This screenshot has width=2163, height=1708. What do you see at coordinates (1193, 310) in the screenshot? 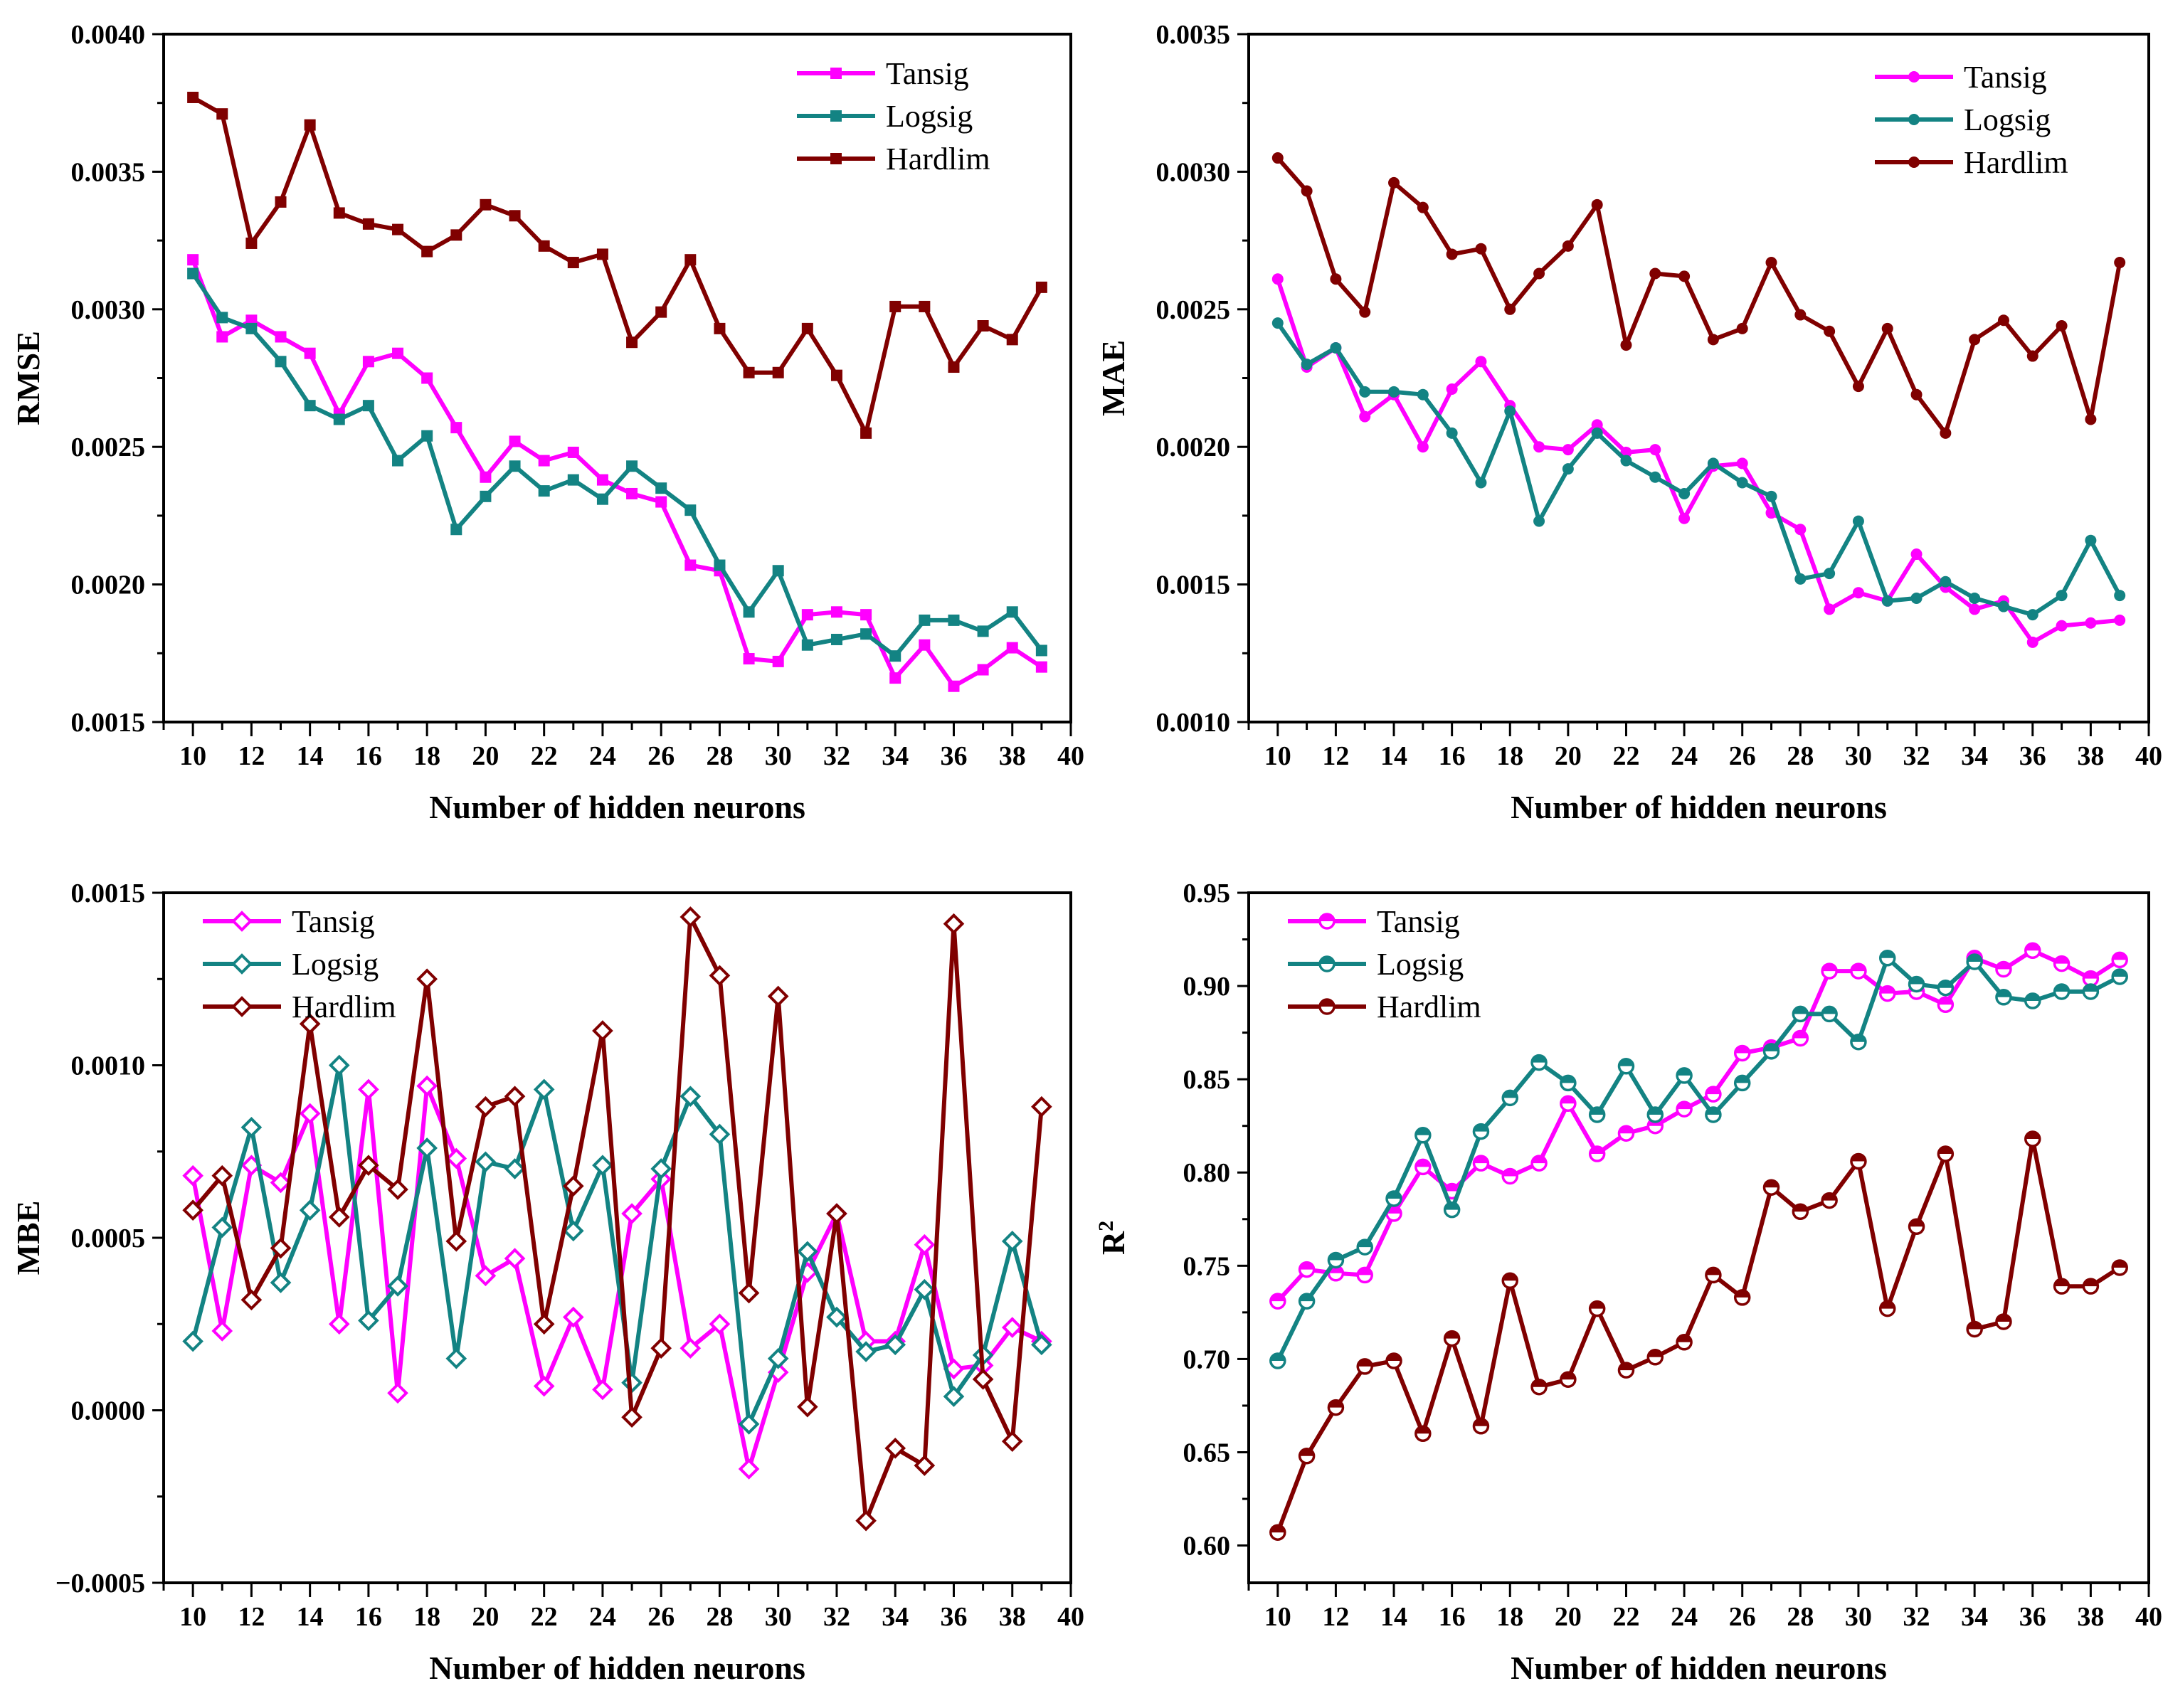
I see `y-tick-label: 0.0025` at bounding box center [1193, 310].